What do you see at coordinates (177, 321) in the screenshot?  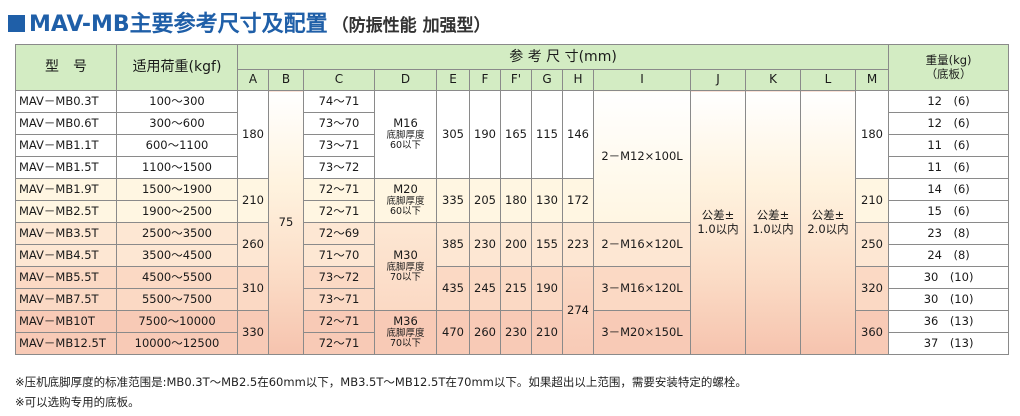 I see `cell-load: 7500～10000` at bounding box center [177, 321].